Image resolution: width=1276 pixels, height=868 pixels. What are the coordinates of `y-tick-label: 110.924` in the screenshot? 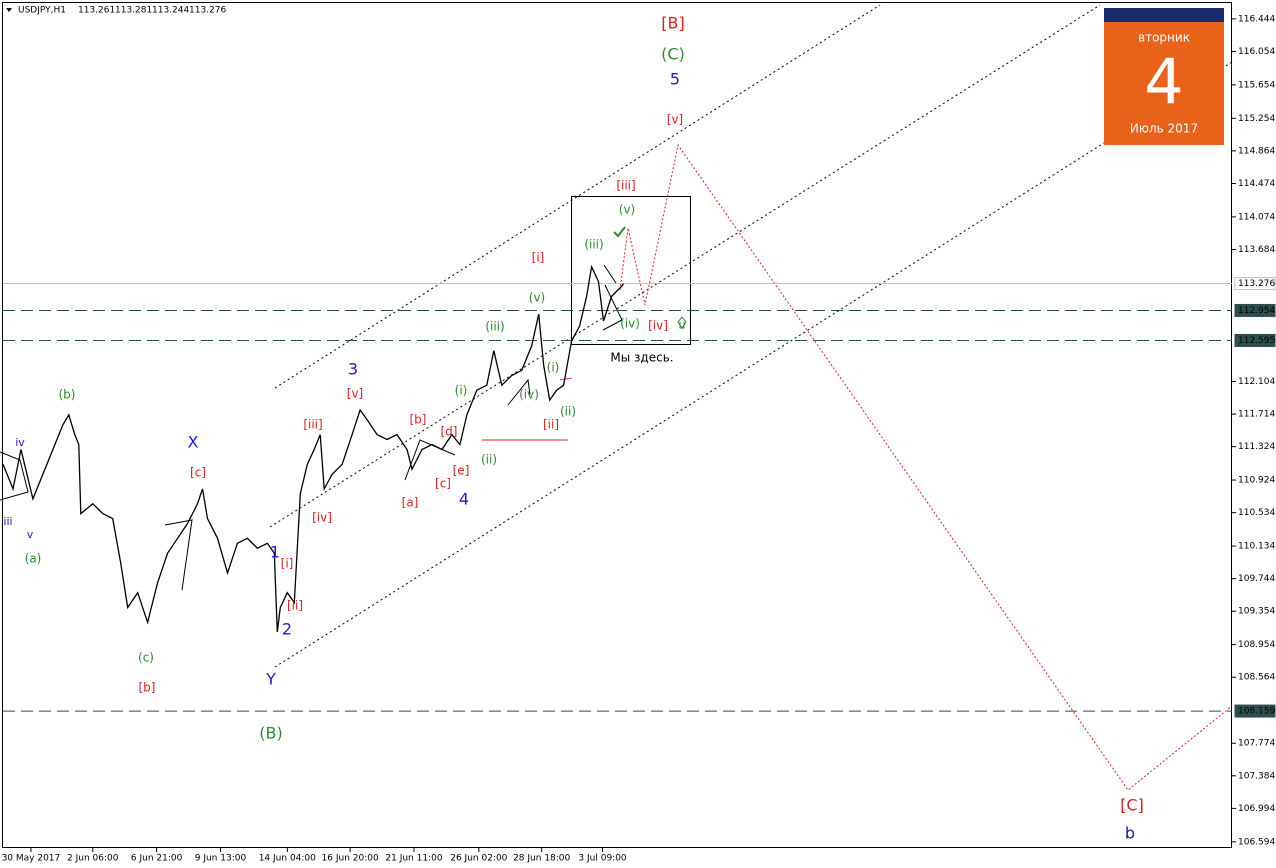 It's located at (1256, 481).